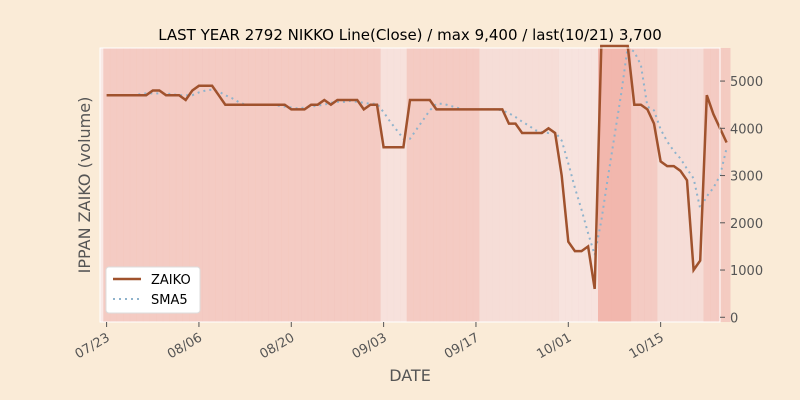 The width and height of the screenshot is (800, 400). Describe the element at coordinates (169, 300) in the screenshot. I see `legend-label-sma5: SMA5` at that location.